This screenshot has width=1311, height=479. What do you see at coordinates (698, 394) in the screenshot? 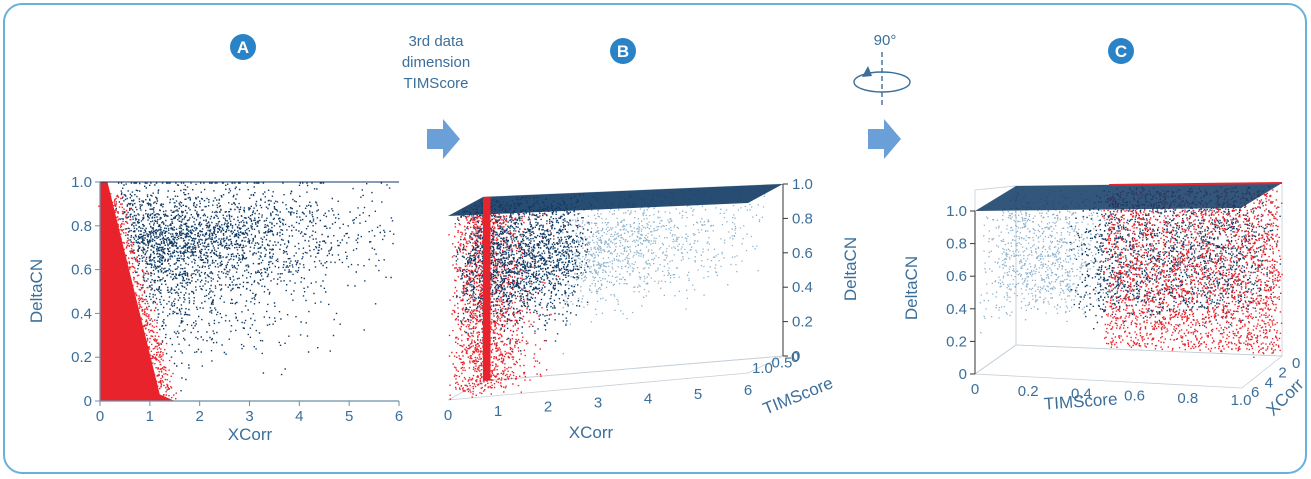
I see `chart-b-x-tick-label: 5` at bounding box center [698, 394].